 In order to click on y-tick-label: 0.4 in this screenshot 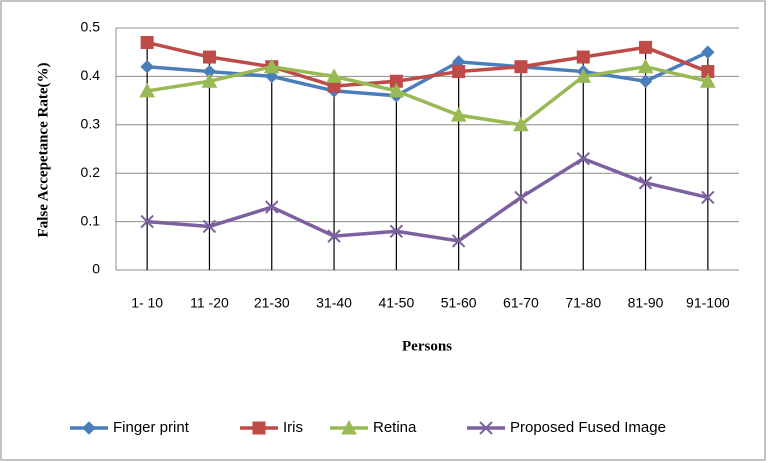, I will do `click(91, 75)`.